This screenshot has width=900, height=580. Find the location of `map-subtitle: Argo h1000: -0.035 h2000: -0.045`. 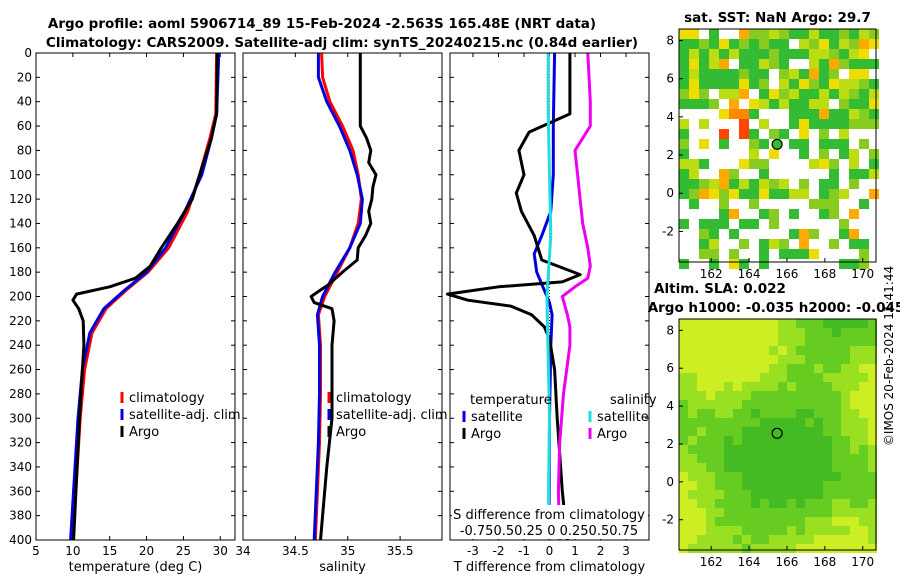

map-subtitle: Argo h1000: -0.035 h2000: -0.045 is located at coordinates (774, 308).